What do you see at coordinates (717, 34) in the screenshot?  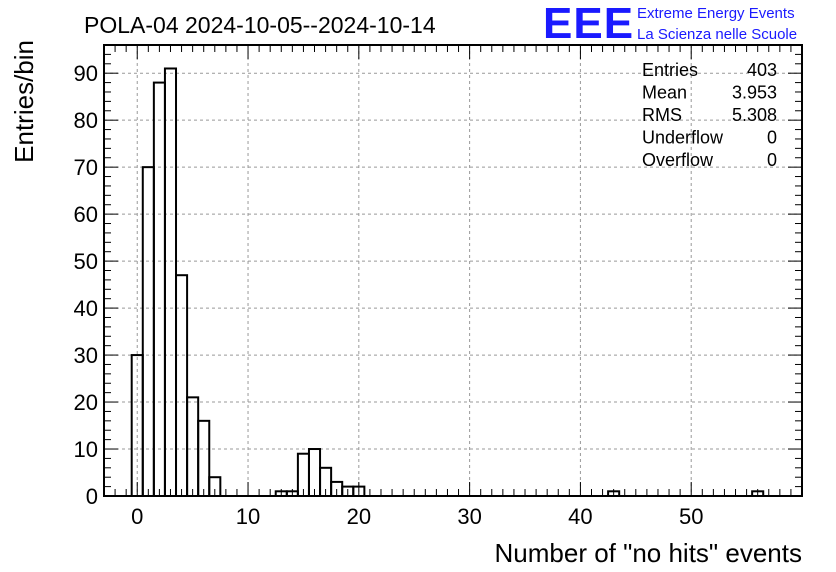 I see `logo-line-2: La Scienza nelle Scuole` at bounding box center [717, 34].